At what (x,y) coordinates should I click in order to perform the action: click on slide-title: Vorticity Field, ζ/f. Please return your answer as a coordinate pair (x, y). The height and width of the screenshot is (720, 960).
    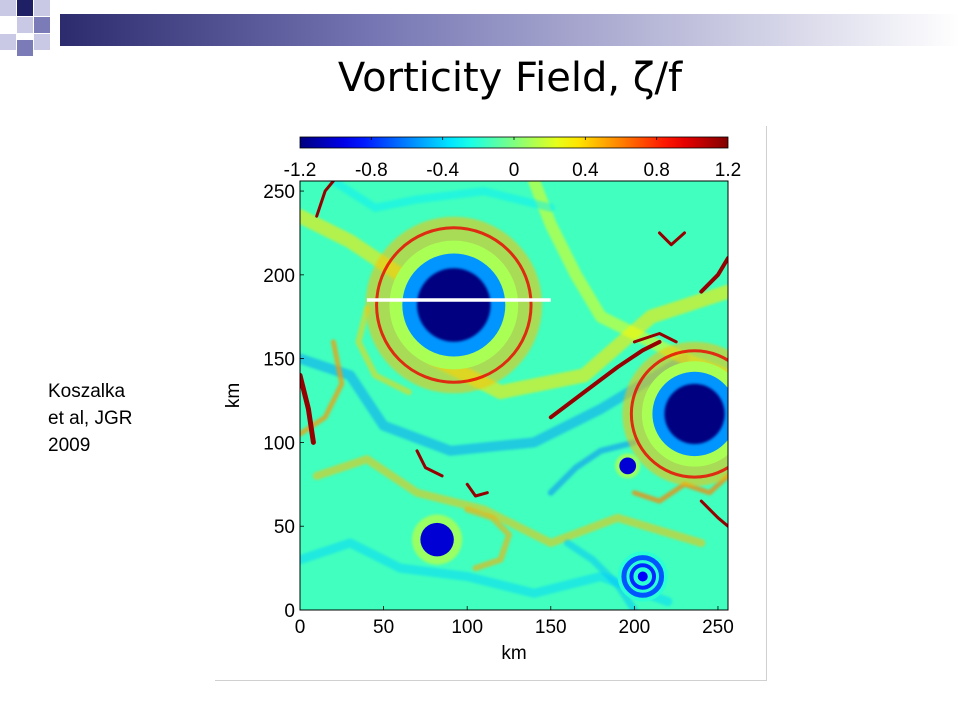
    Looking at the image, I should click on (510, 78).